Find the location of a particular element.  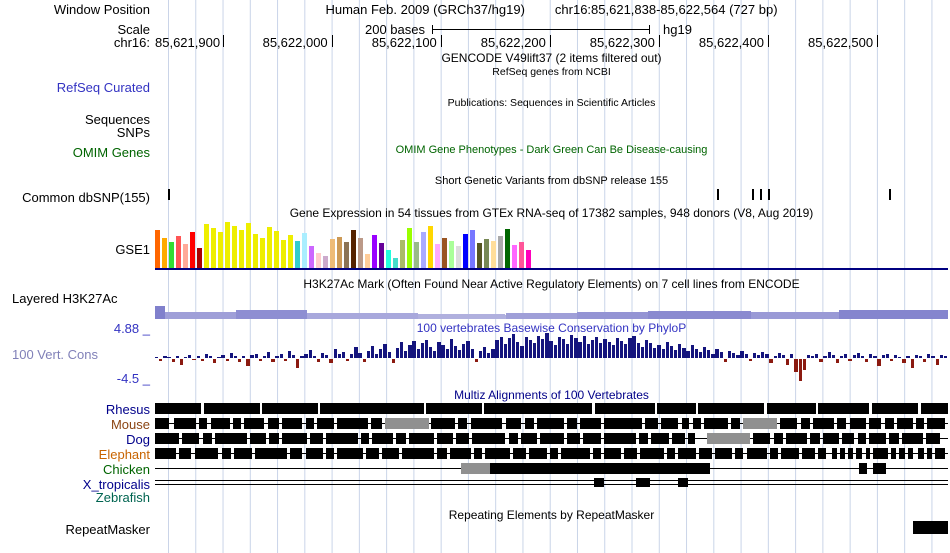

track-label-repeatmasker: RepeatMasker is located at coordinates (107, 529).